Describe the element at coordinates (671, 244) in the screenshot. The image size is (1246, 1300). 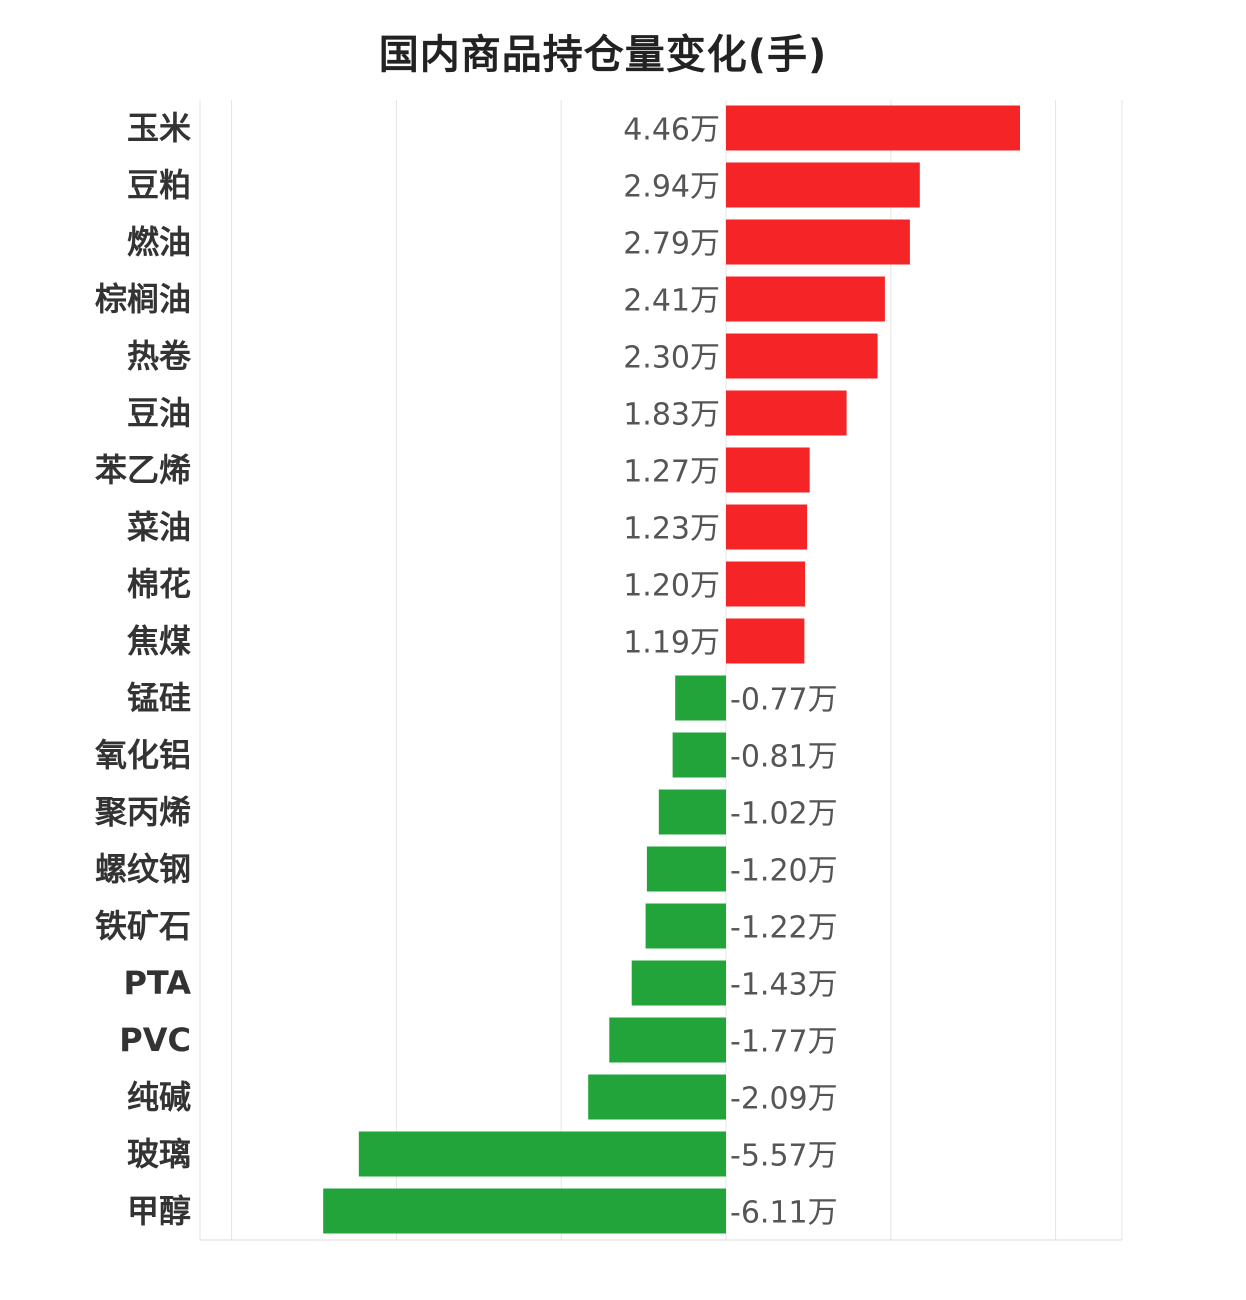
I see `data-label: 2.79万` at that location.